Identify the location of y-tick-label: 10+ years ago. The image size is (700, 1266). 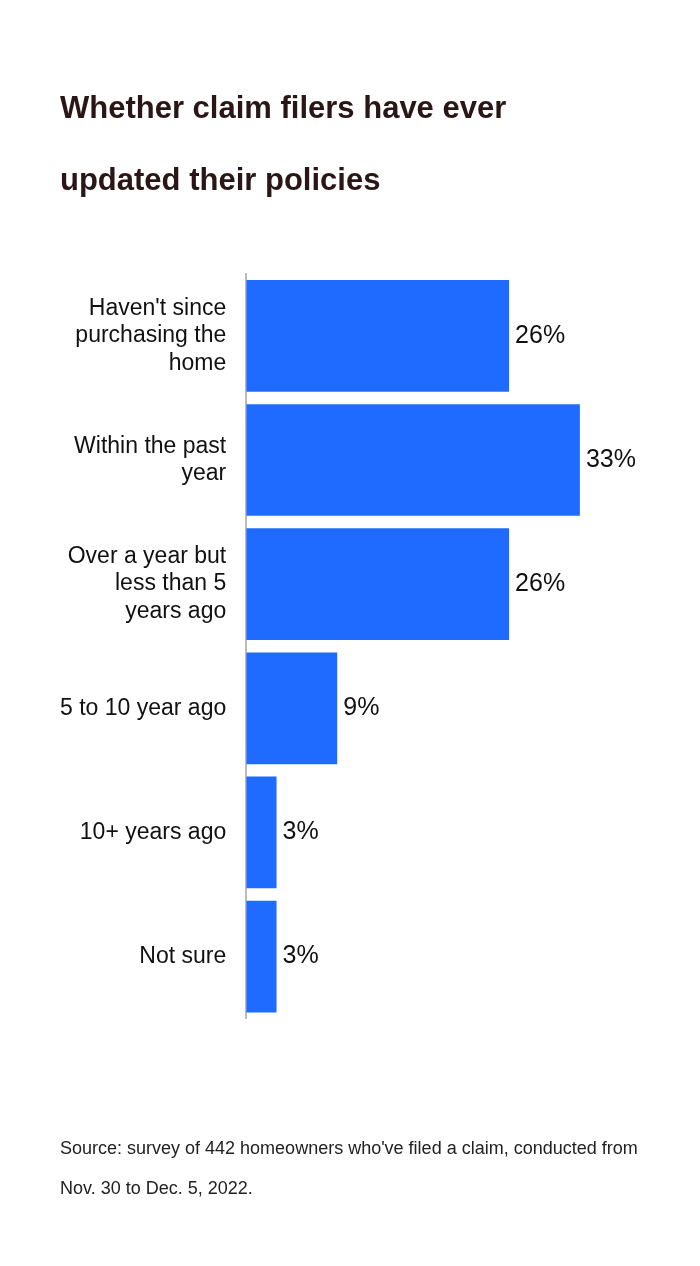
(153, 830).